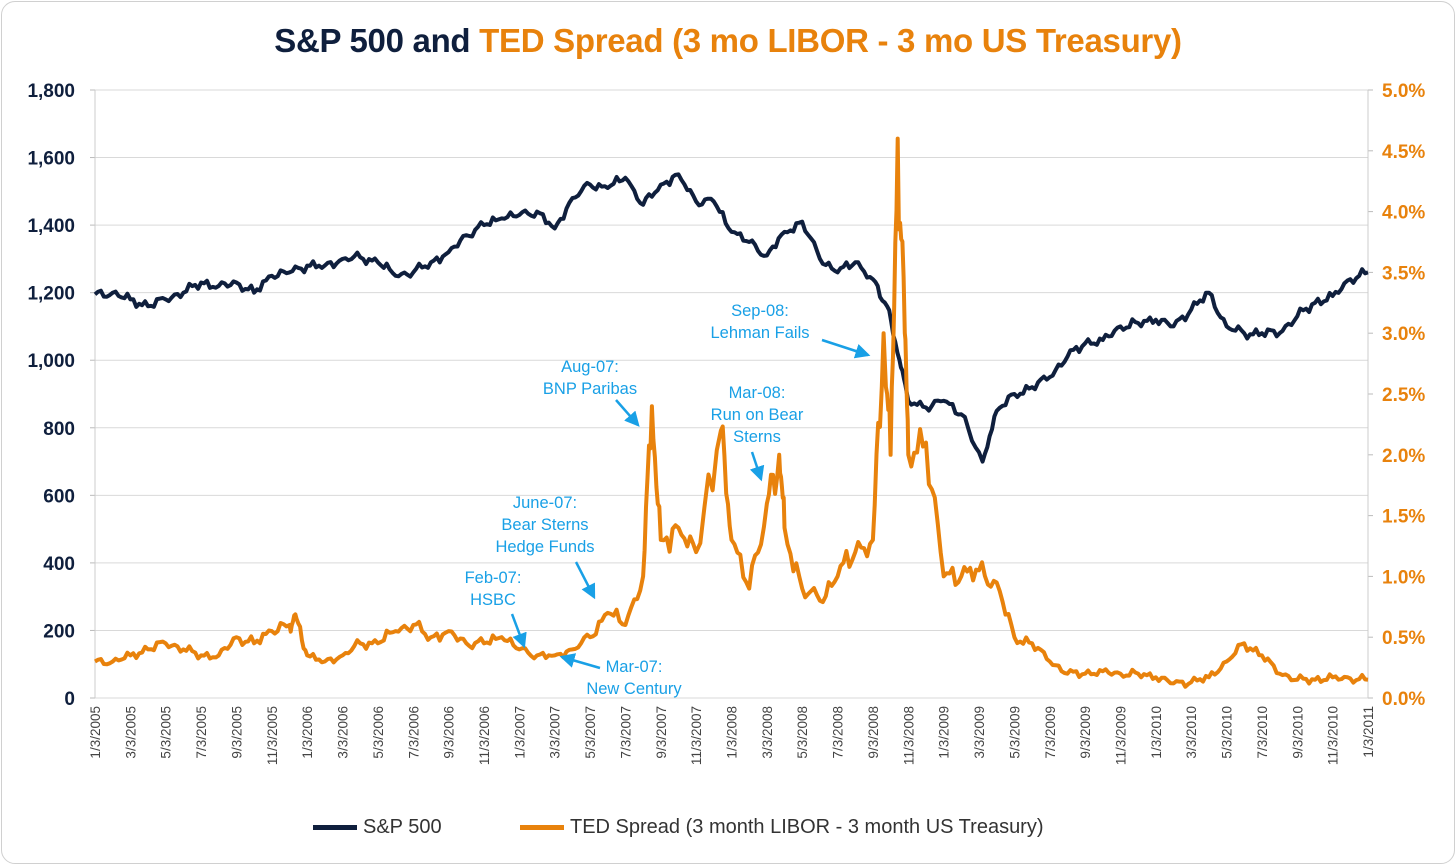  Describe the element at coordinates (1368, 732) in the screenshot. I see `x-tick-label: 1/3/2011` at that location.